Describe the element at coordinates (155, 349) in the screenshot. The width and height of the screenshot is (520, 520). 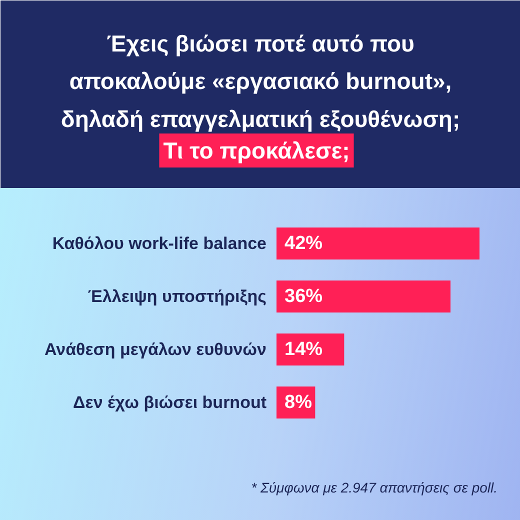
I see `y-tick-label: Ανάθεση μεγάλων ευθυνών` at that location.